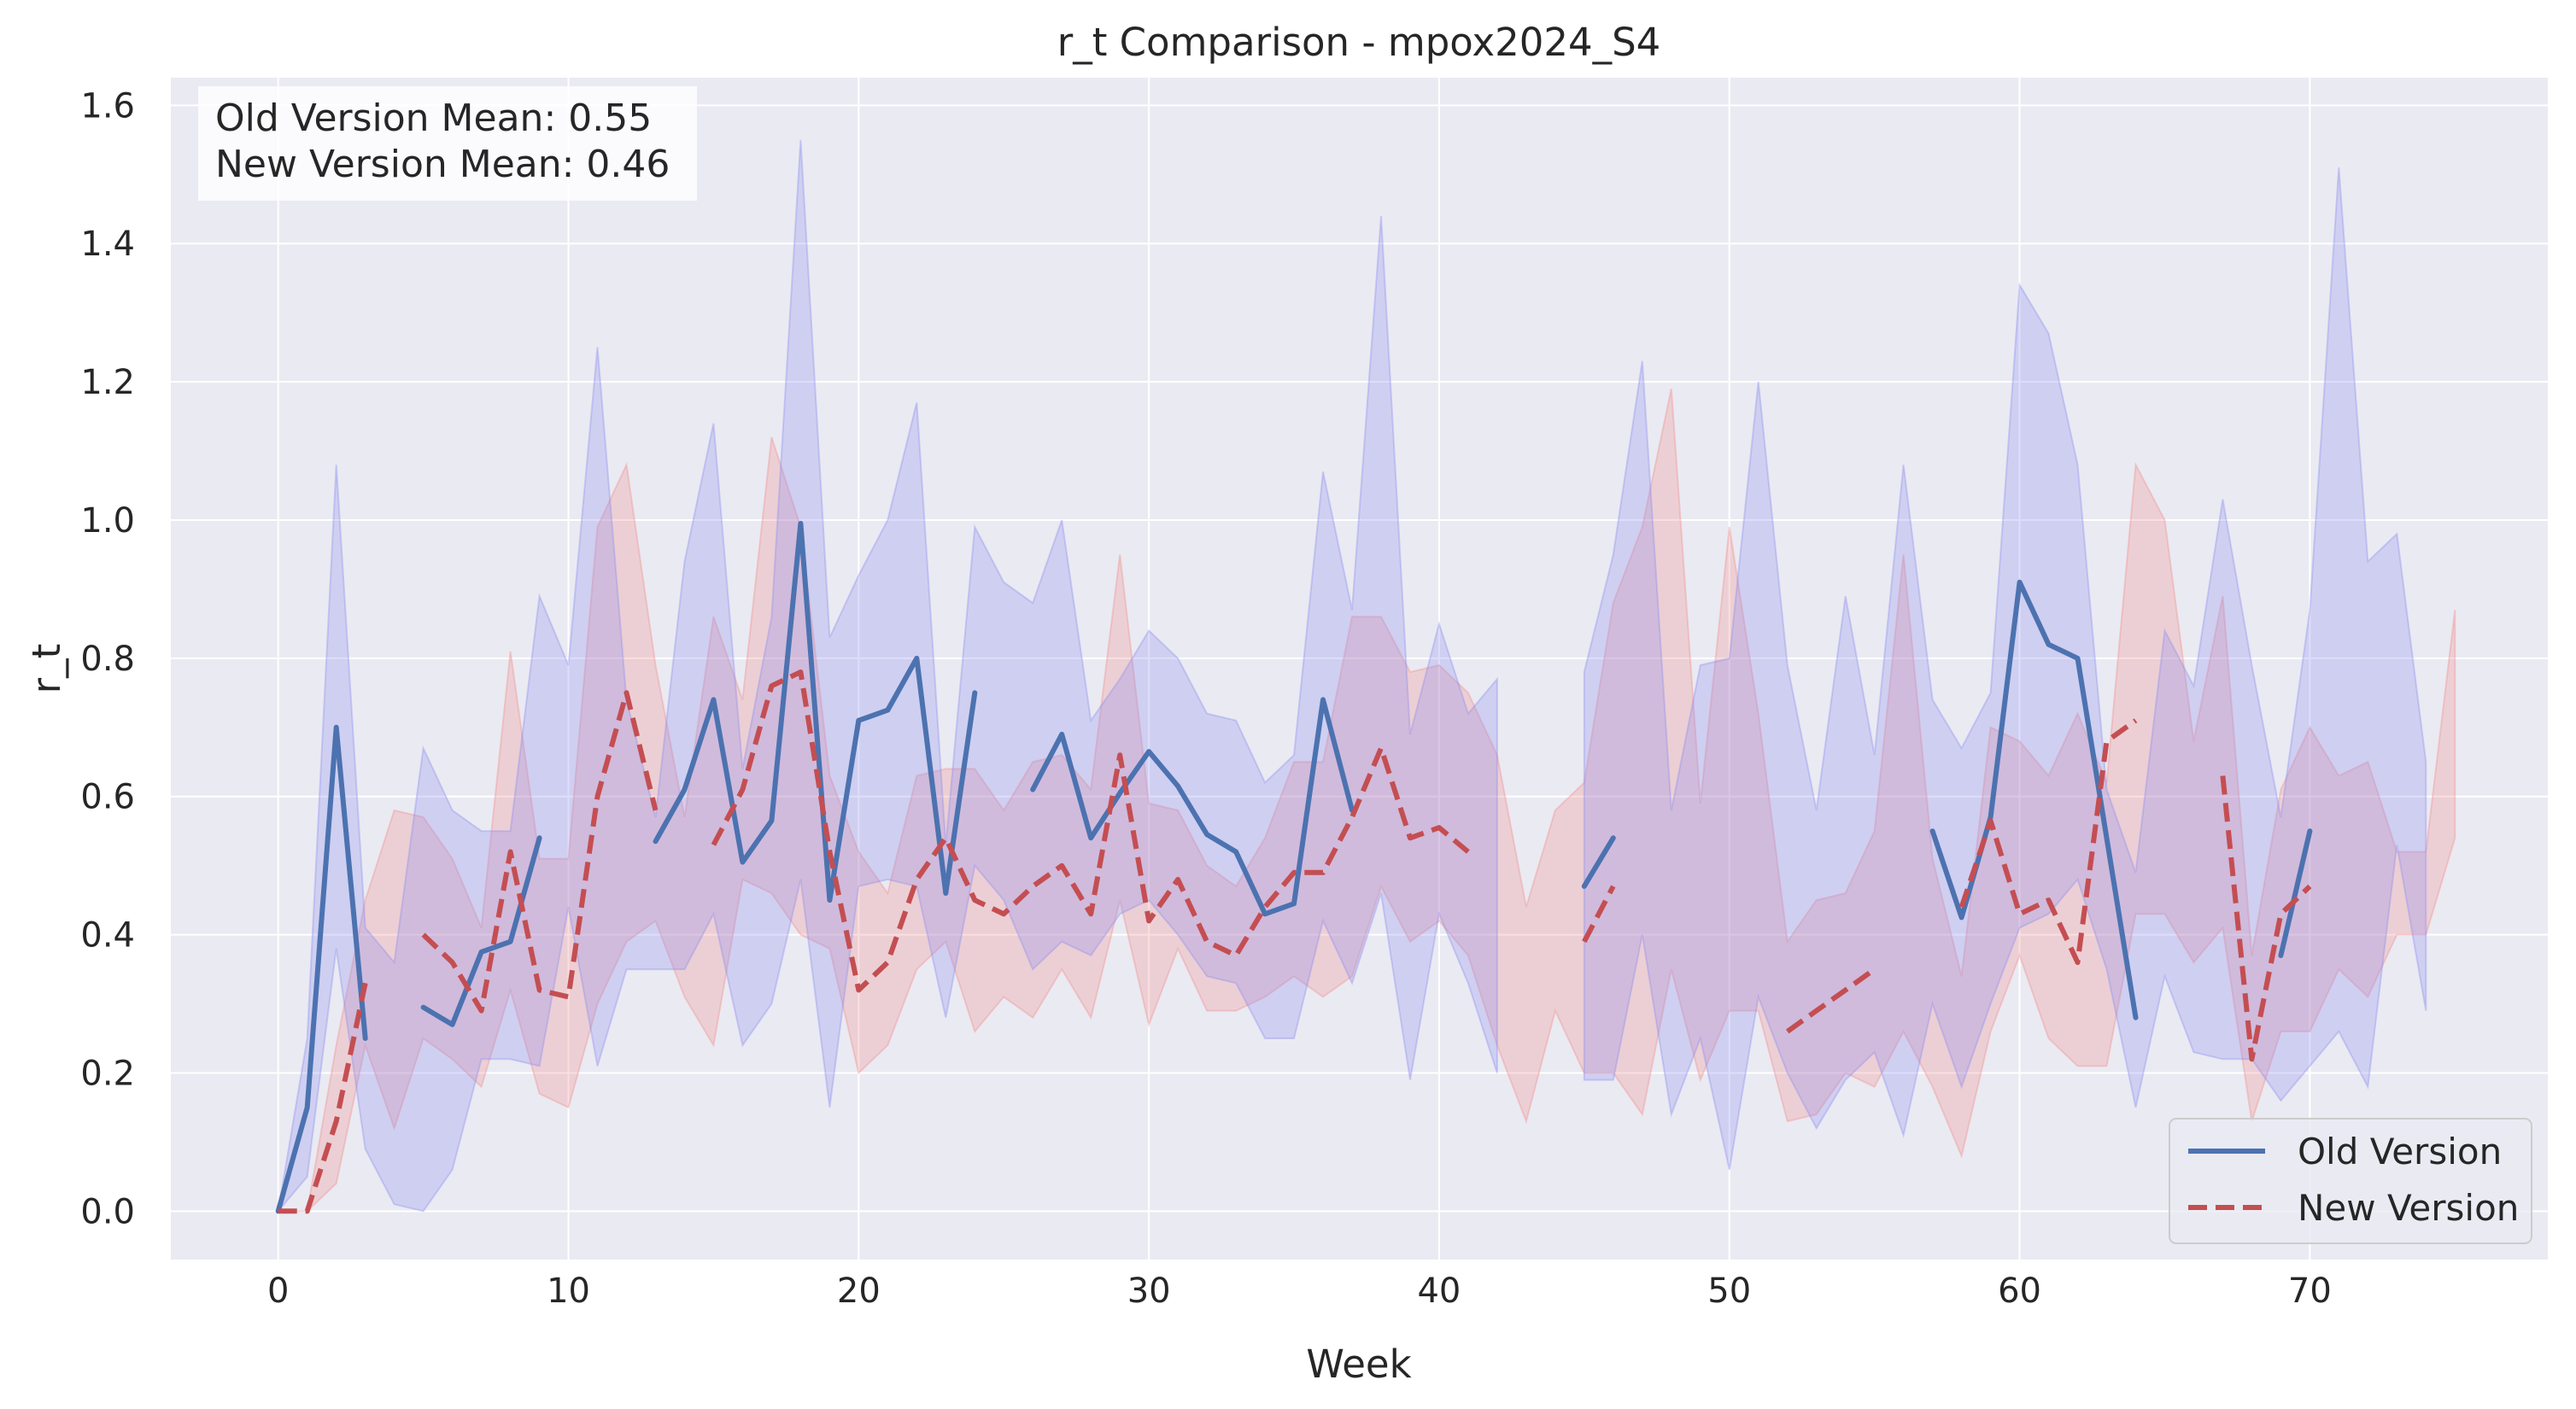 This screenshot has width=2576, height=1409. What do you see at coordinates (107, 936) in the screenshot?
I see `y-tick-label: 0.4` at bounding box center [107, 936].